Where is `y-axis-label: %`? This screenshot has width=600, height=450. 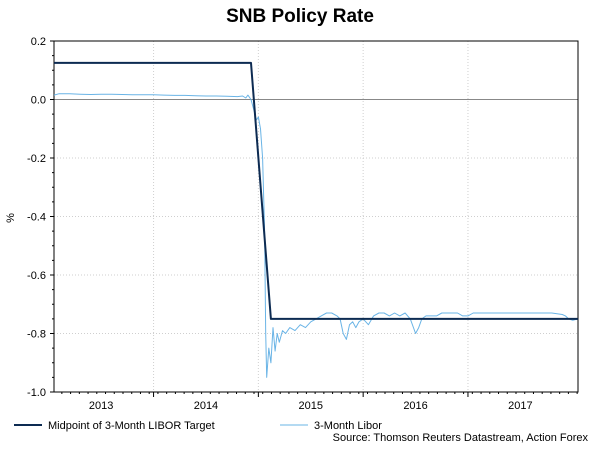 y-axis-label: % is located at coordinates (11, 218).